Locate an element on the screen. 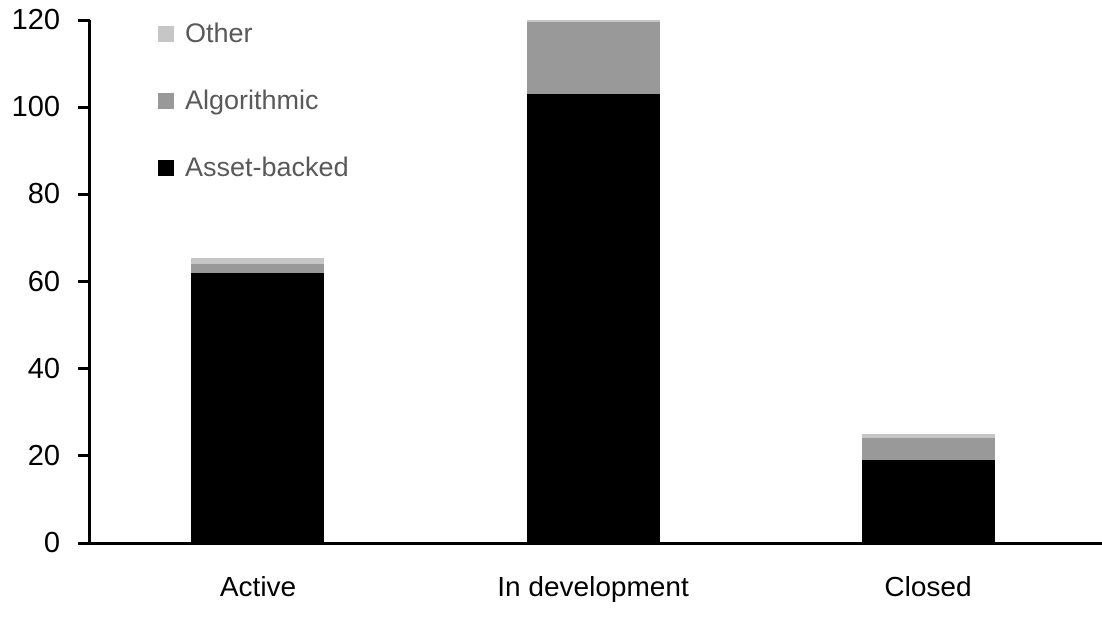 The image size is (1102, 618). legend-swatch-algorithmic is located at coordinates (166, 100).